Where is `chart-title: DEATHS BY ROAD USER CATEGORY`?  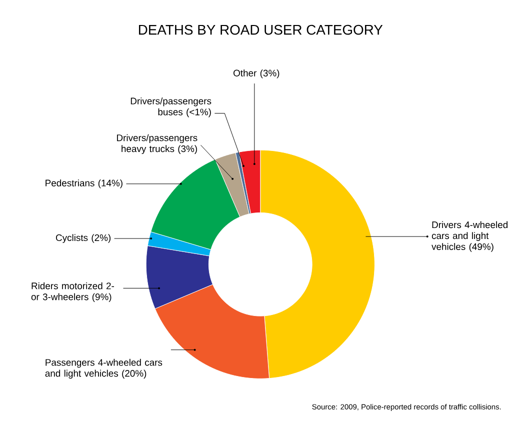 chart-title: DEATHS BY ROAD USER CATEGORY is located at coordinates (260, 29).